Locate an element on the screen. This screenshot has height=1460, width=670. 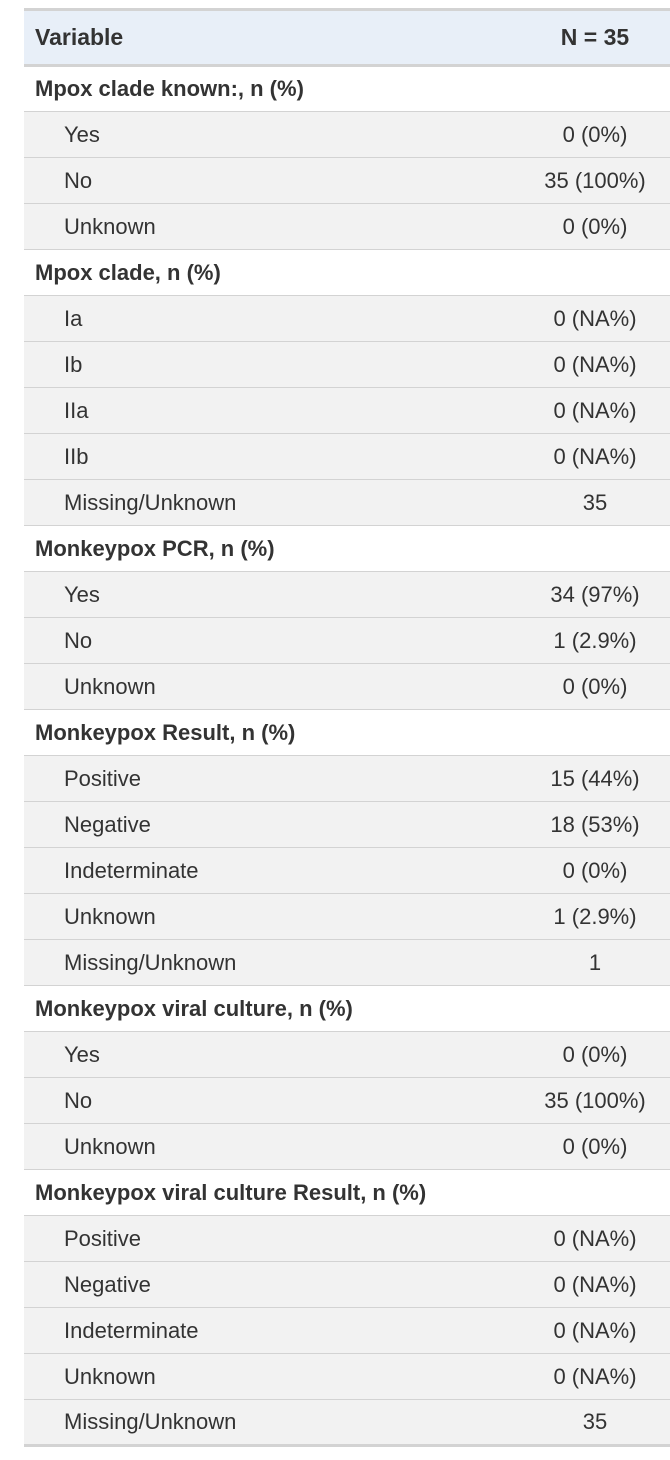
table-row: No 1 (2.9%) is located at coordinates (347, 640).